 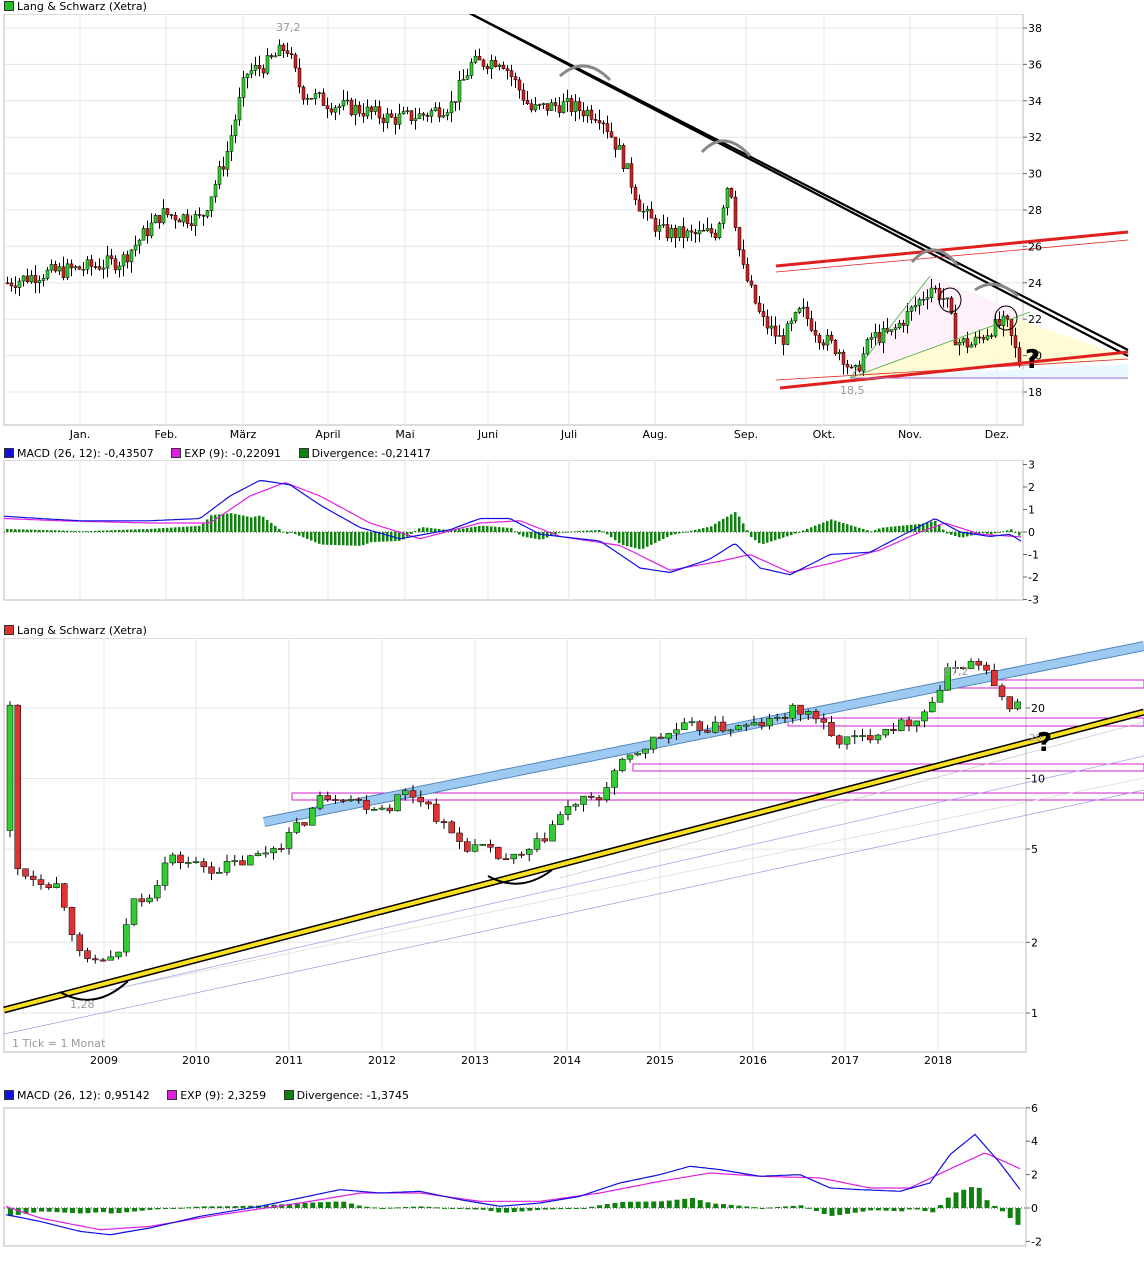 What do you see at coordinates (364, 453) in the screenshot?
I see `macd1-legend-div: Divergence: -0,21417` at bounding box center [364, 453].